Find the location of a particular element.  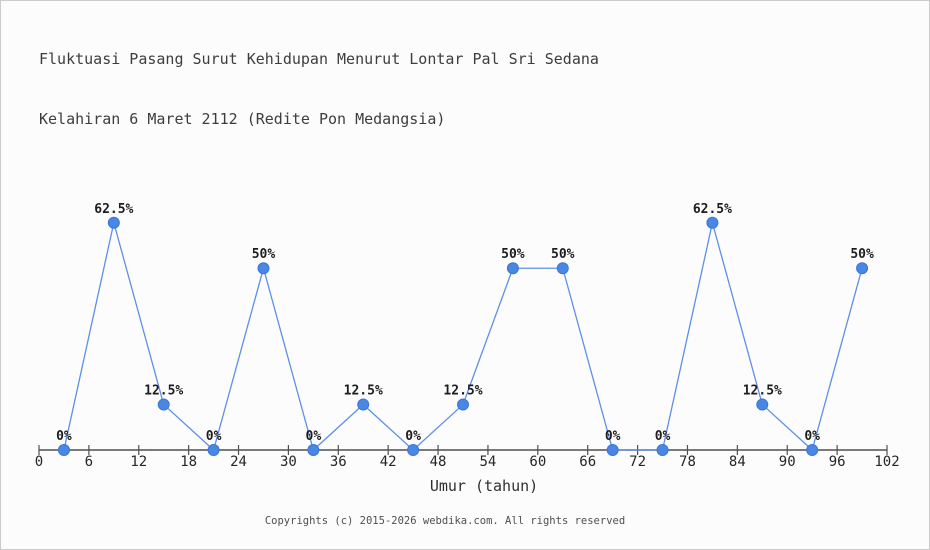

x-axis-tick-label: 96 is located at coordinates (837, 462).